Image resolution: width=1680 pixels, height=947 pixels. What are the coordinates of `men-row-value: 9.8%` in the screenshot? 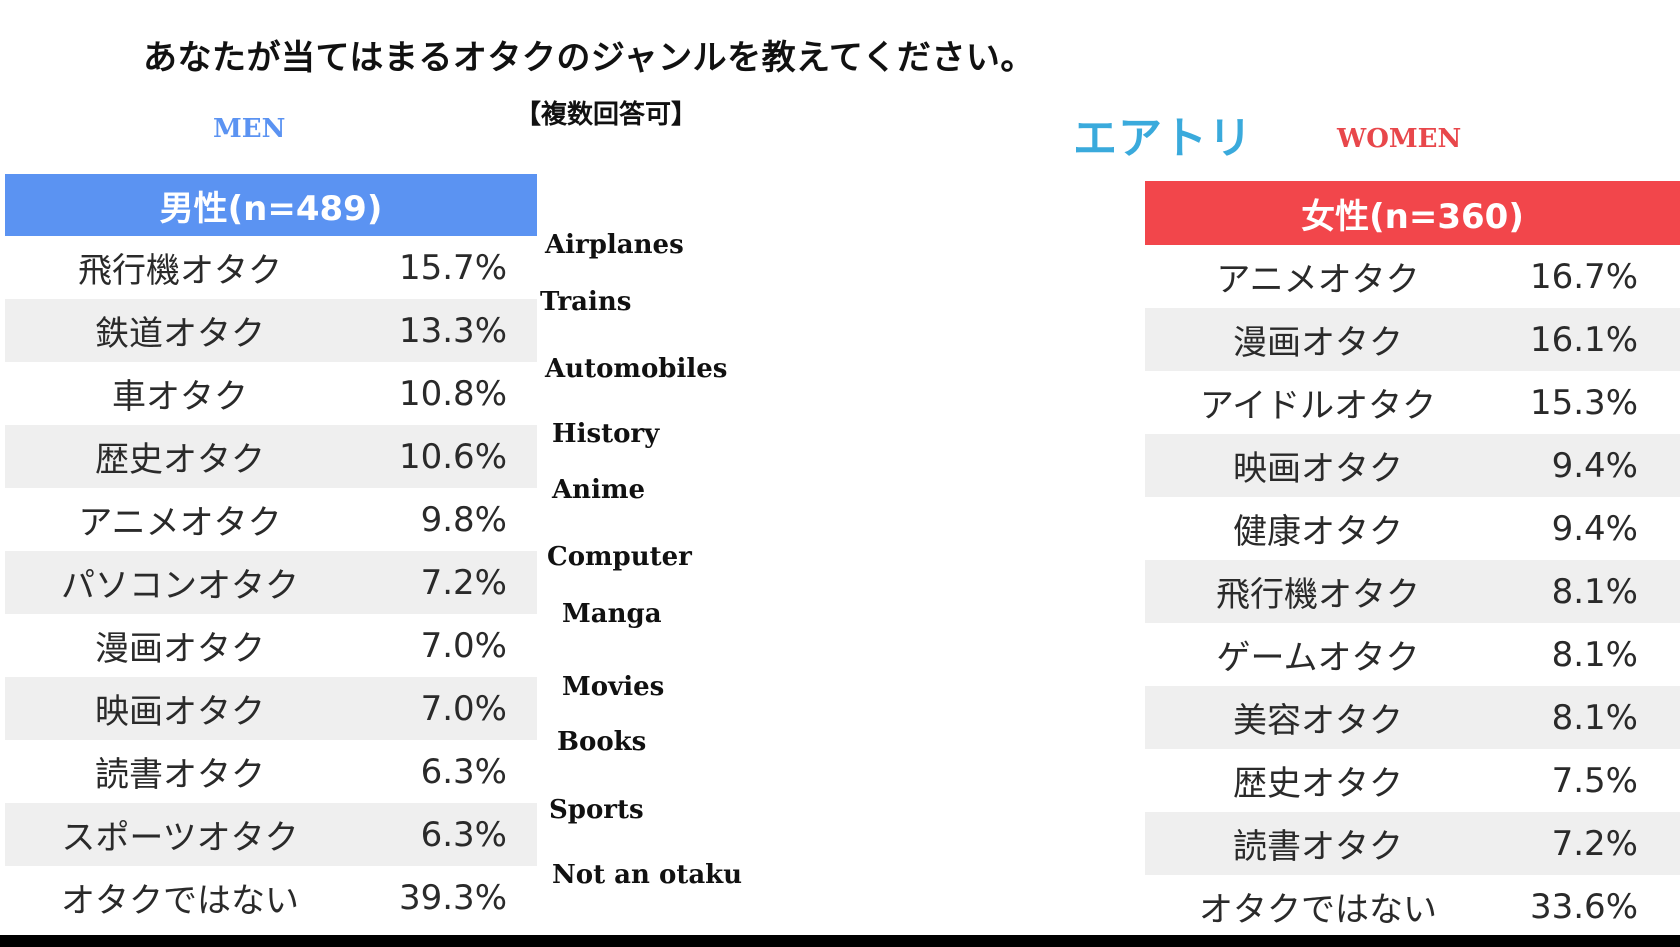 It's located at (463, 519).